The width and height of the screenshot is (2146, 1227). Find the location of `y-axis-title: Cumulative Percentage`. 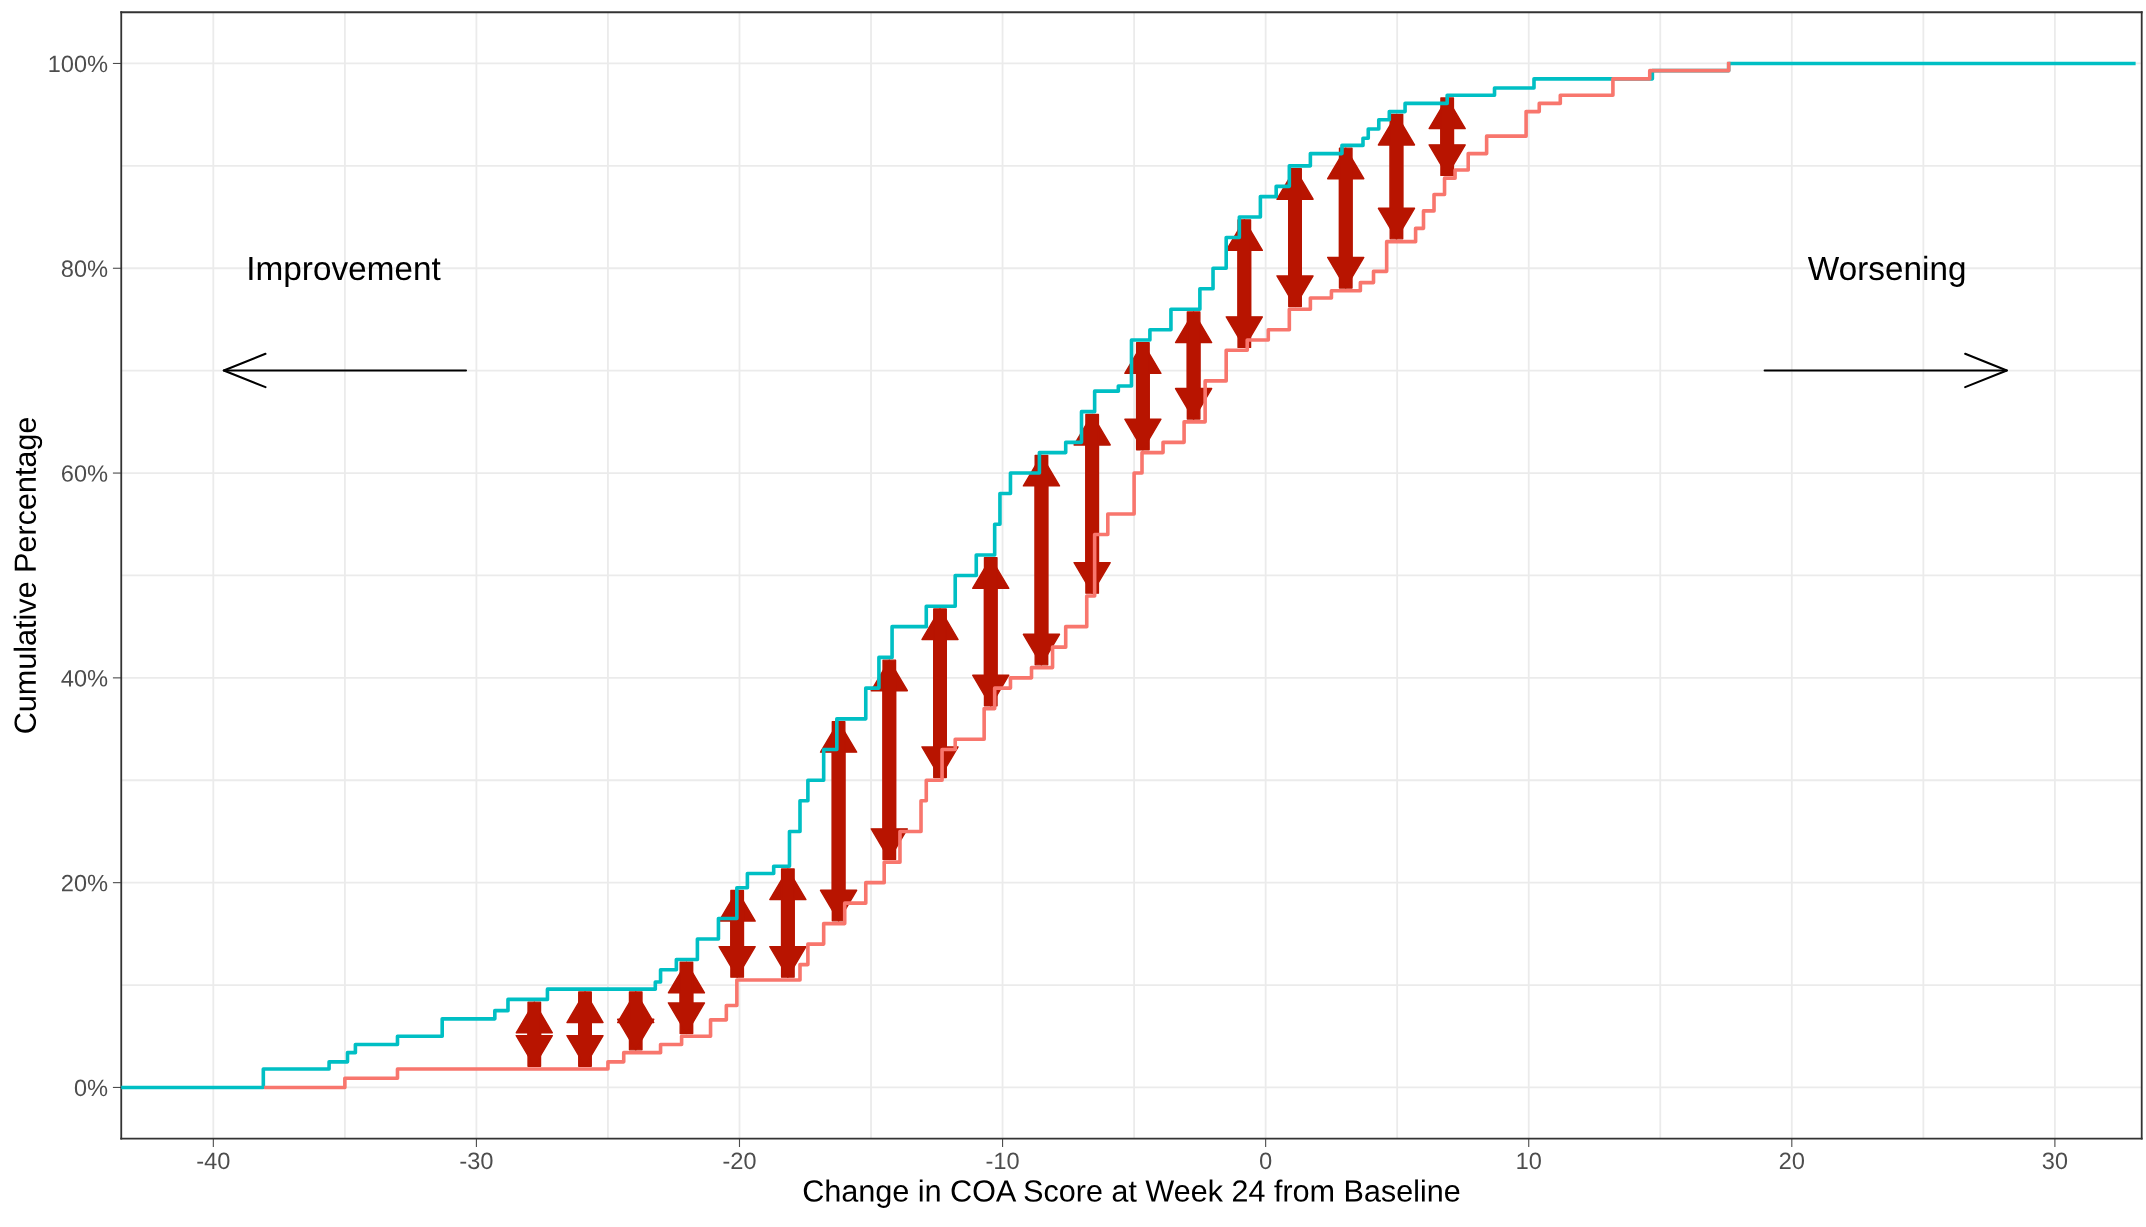

y-axis-title: Cumulative Percentage is located at coordinates (28, 575).